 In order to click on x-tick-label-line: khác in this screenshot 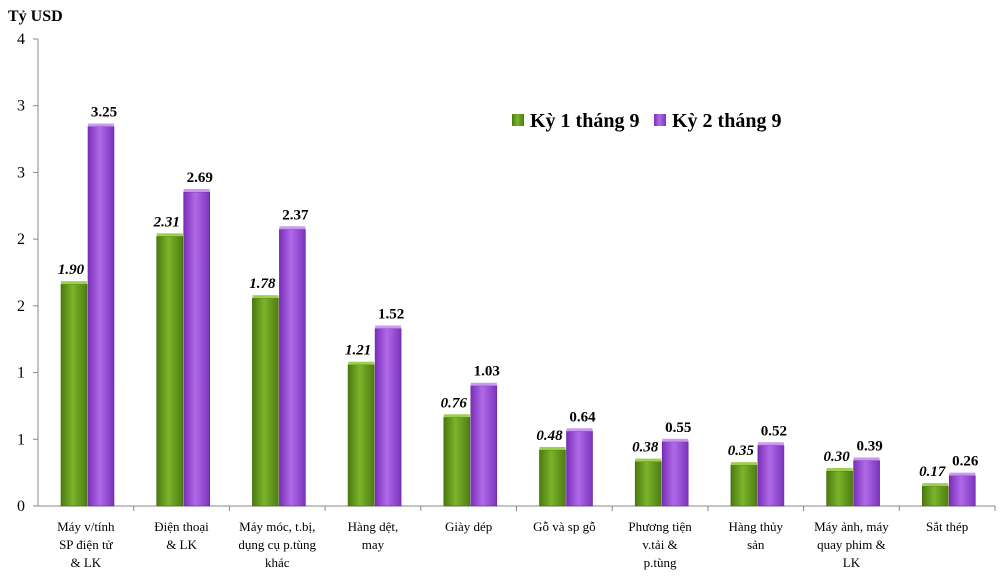, I will do `click(277, 562)`.